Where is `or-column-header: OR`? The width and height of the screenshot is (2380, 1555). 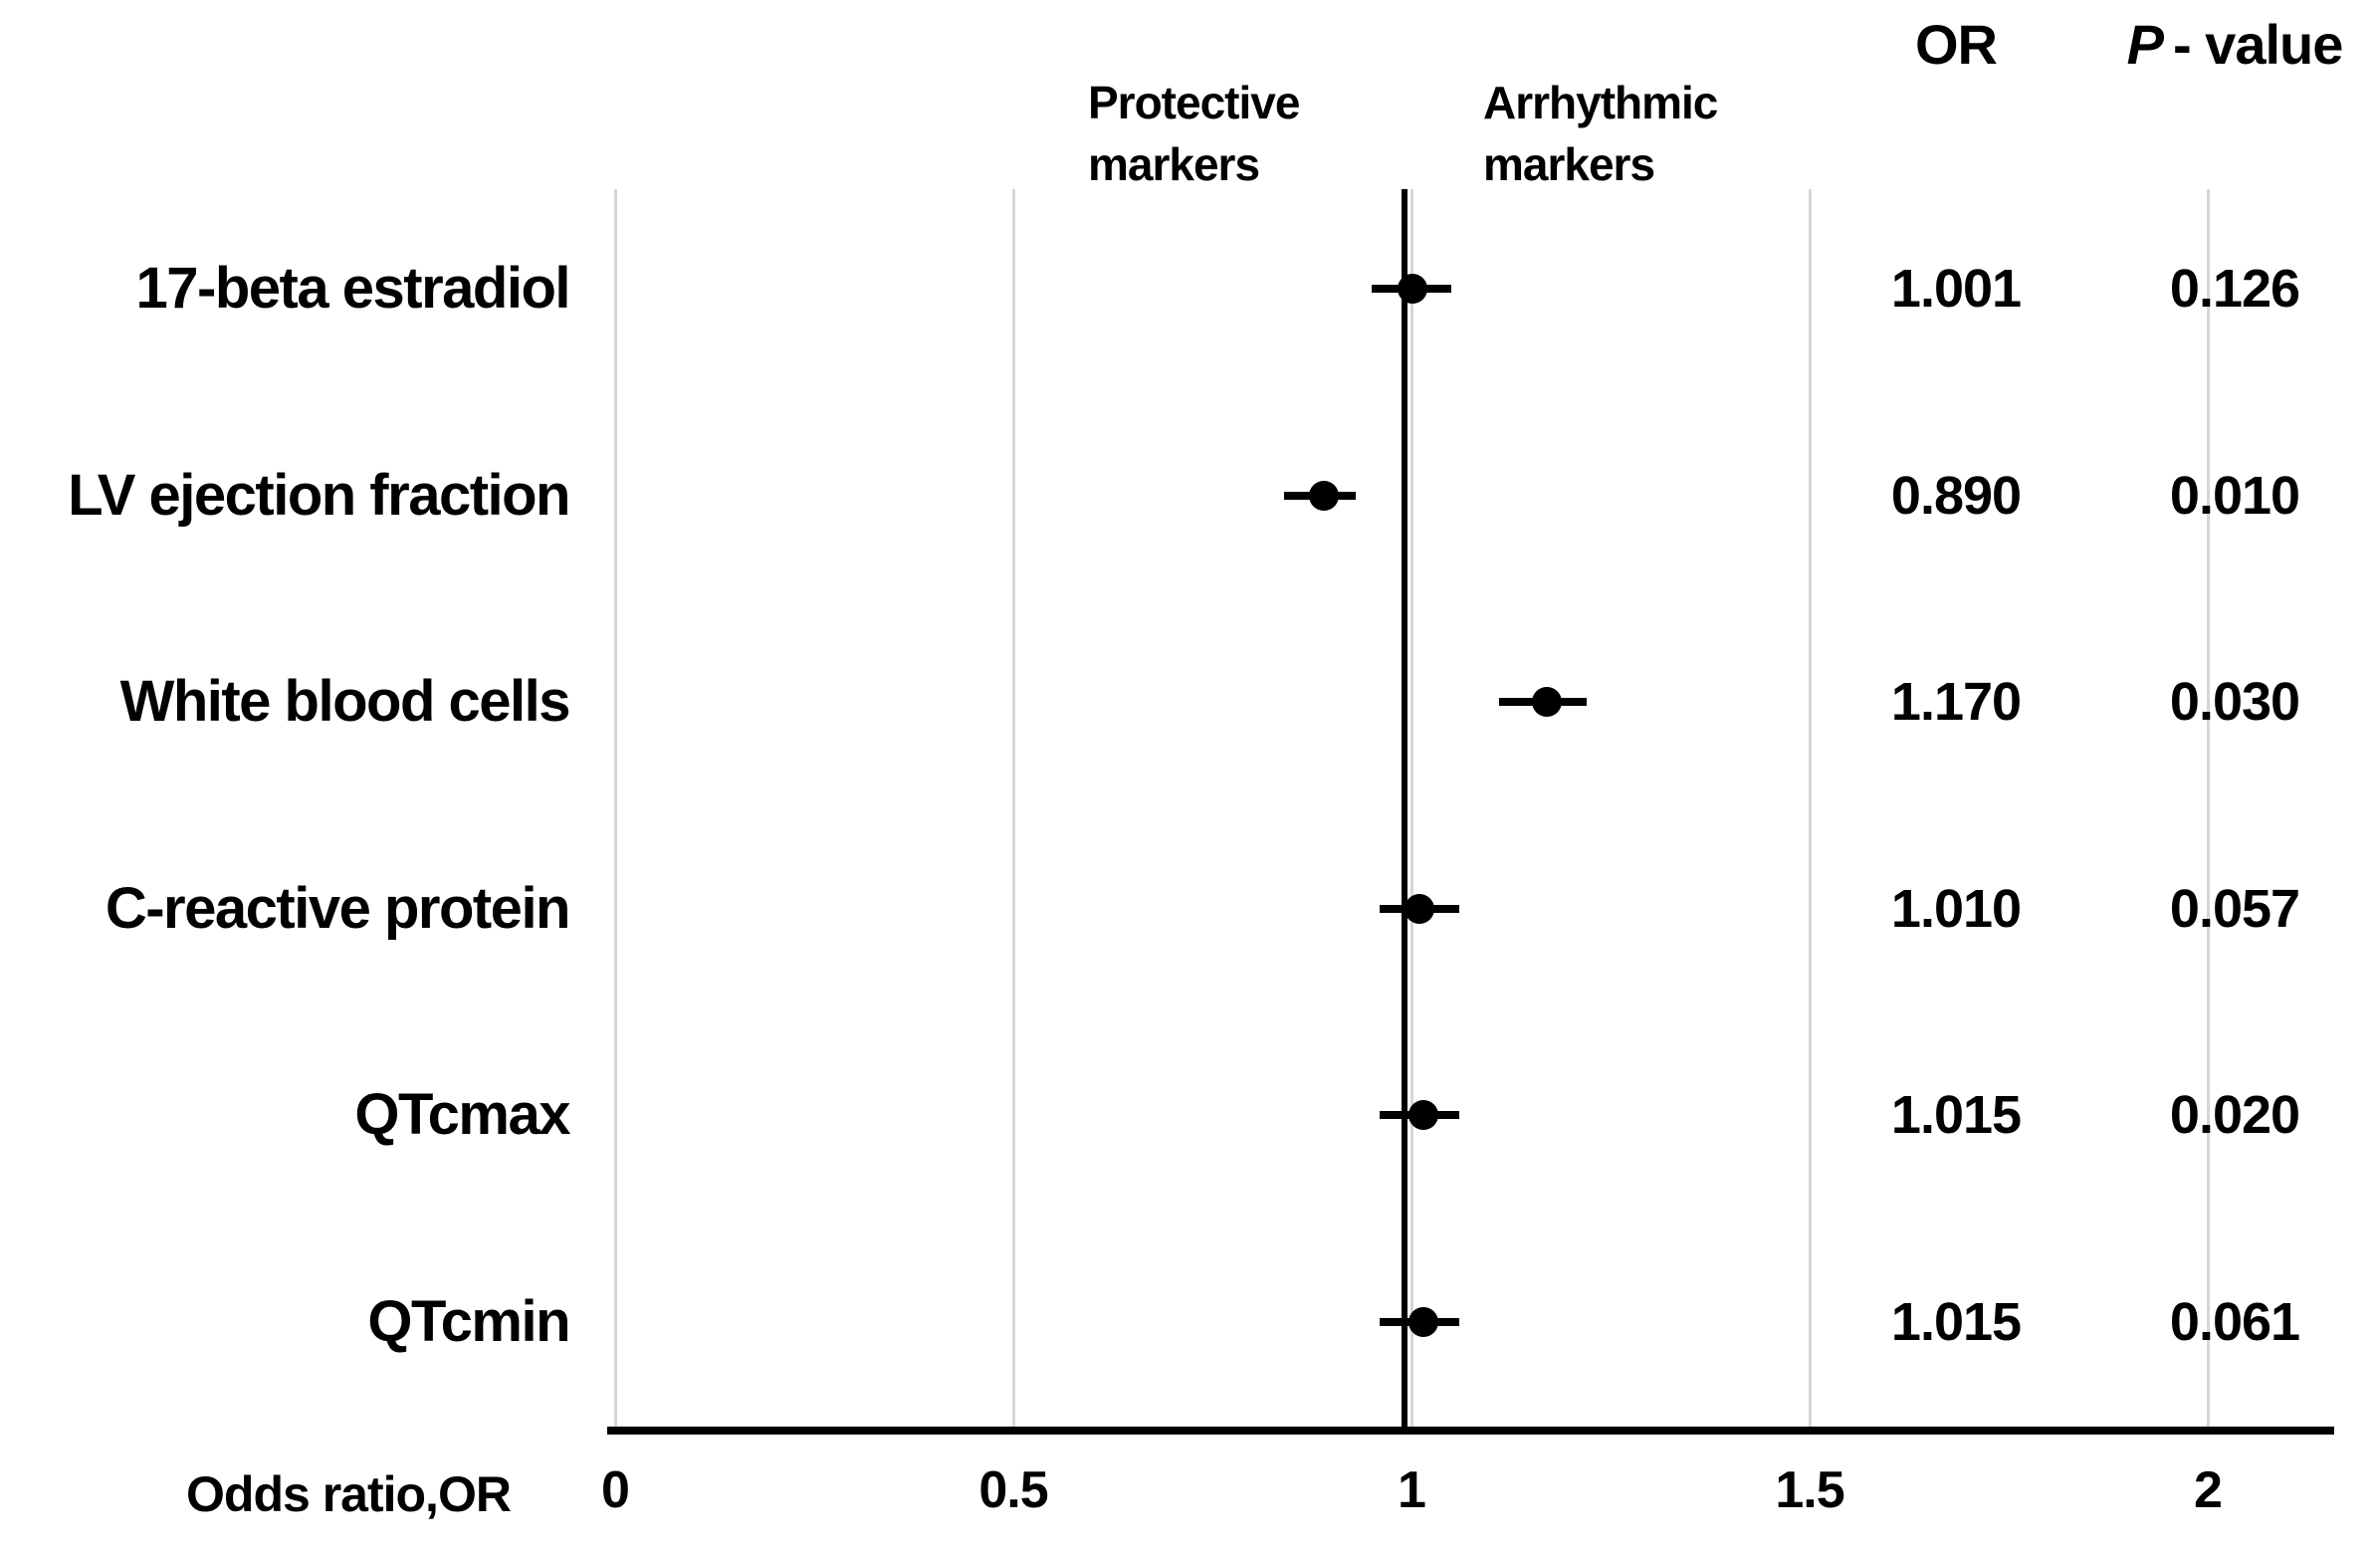
or-column-header: OR is located at coordinates (1957, 44).